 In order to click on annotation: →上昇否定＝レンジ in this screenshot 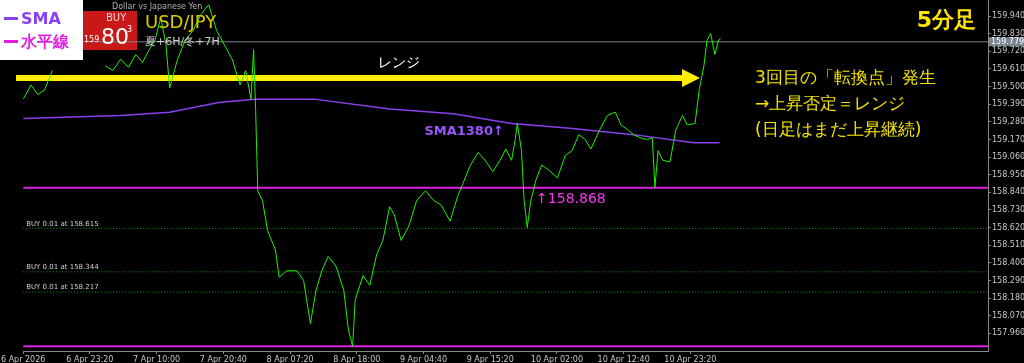, I will do `click(830, 103)`.